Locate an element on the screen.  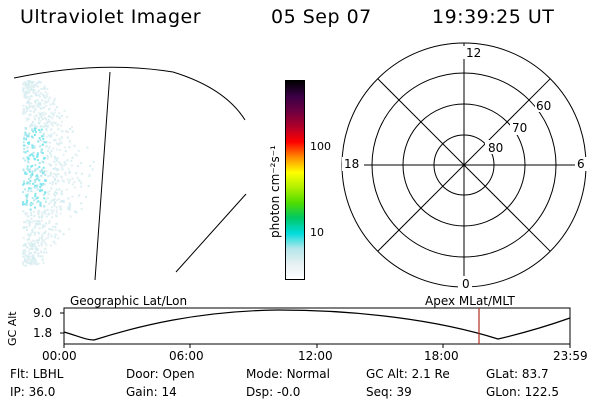
alt-tick-1-8: 1.8 is located at coordinates (43, 333).